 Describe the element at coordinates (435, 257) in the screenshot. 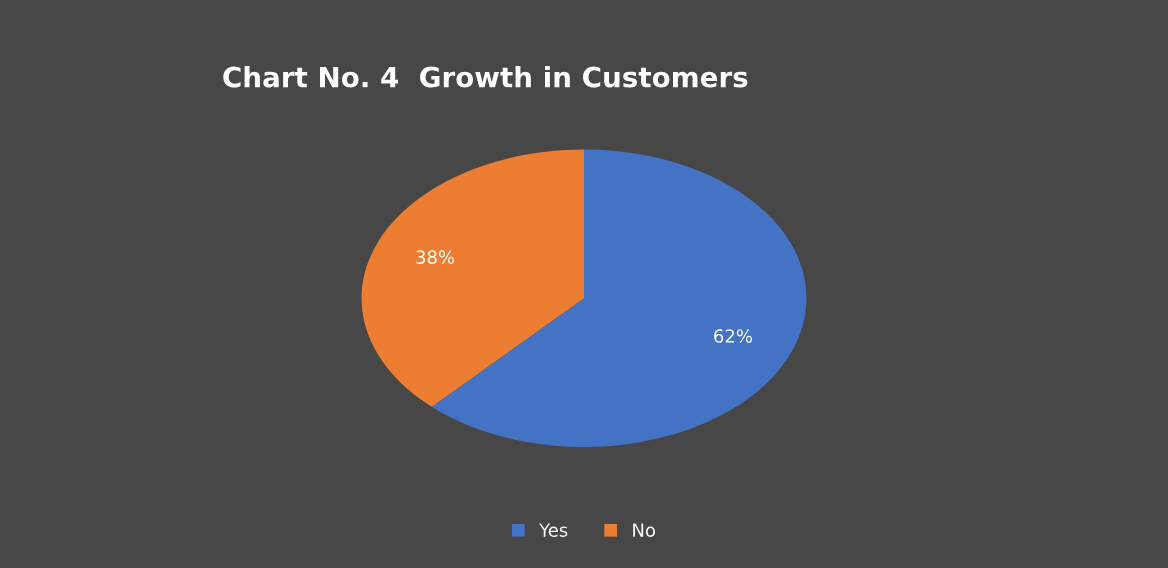

I see `data-label: 38%` at that location.